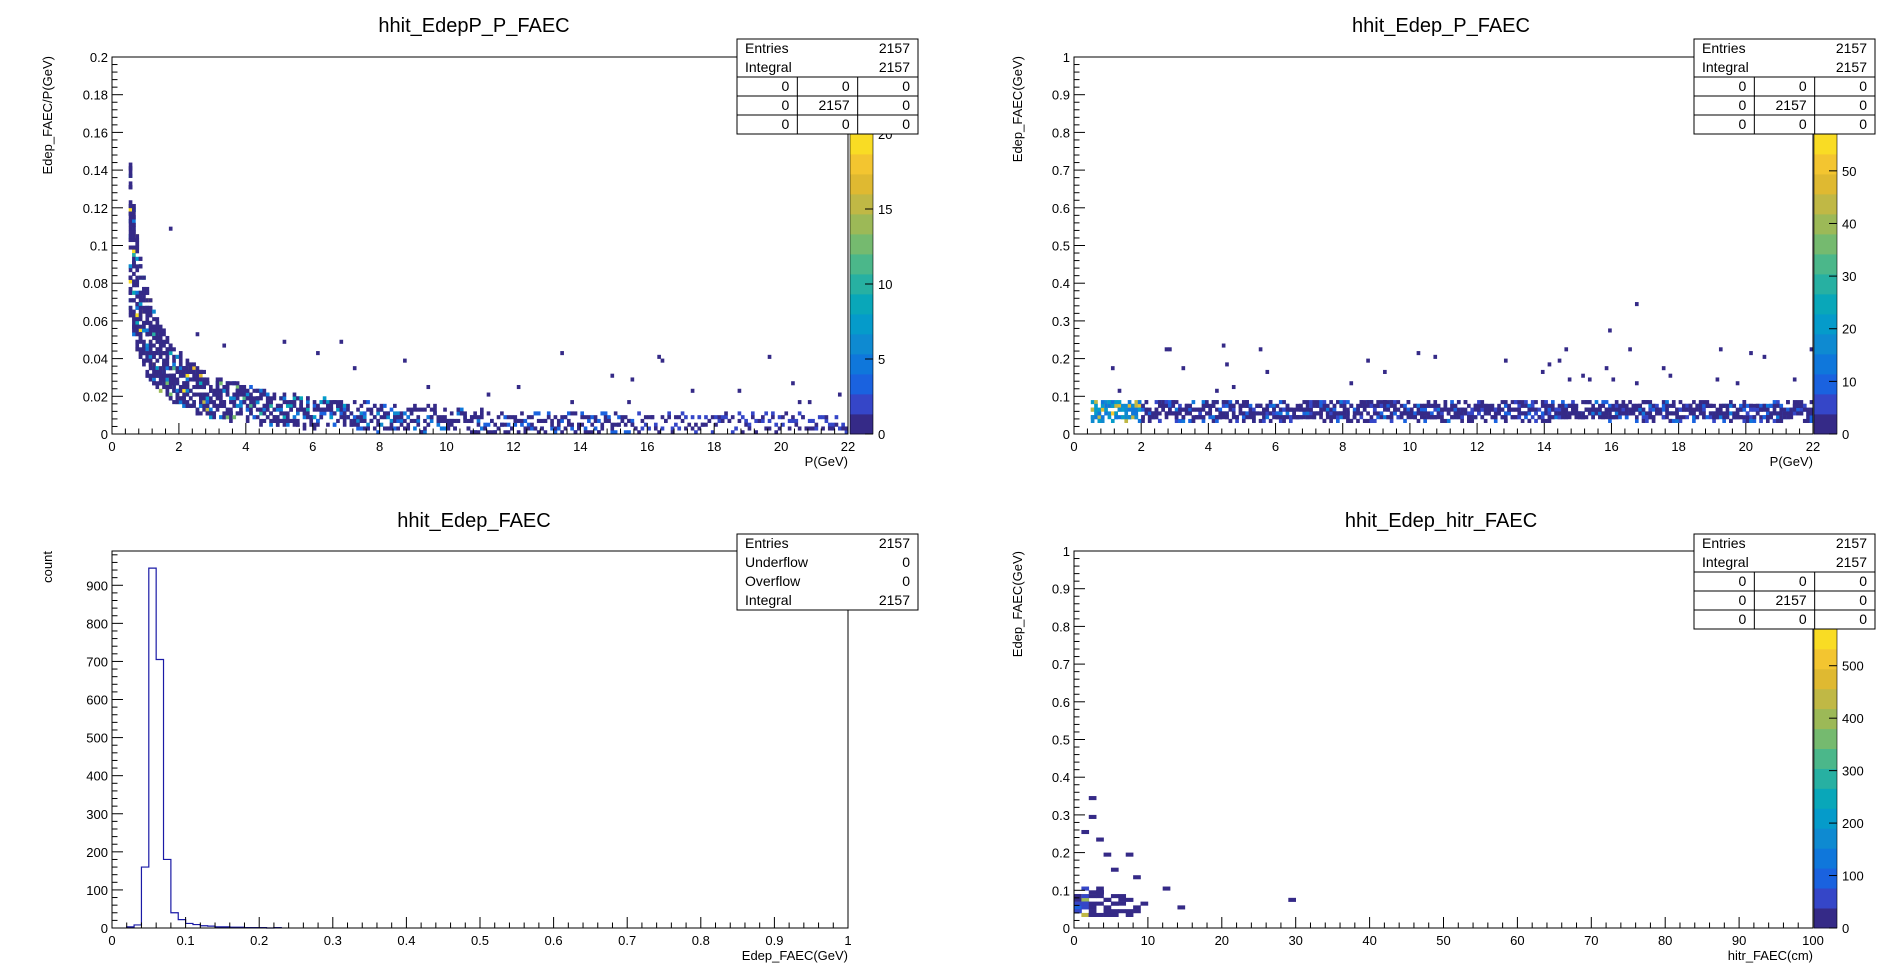 Image resolution: width=1898 pixels, height=976 pixels. What do you see at coordinates (1853, 823) in the screenshot?
I see `color-bar-tick-label: 200` at bounding box center [1853, 823].